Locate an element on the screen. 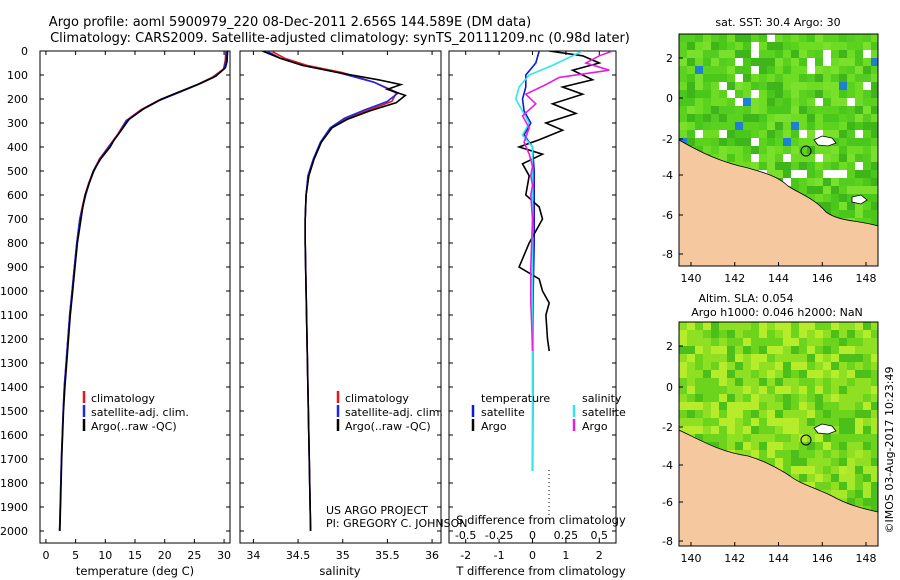  map-x-tick-label: 140 is located at coordinates (691, 278).